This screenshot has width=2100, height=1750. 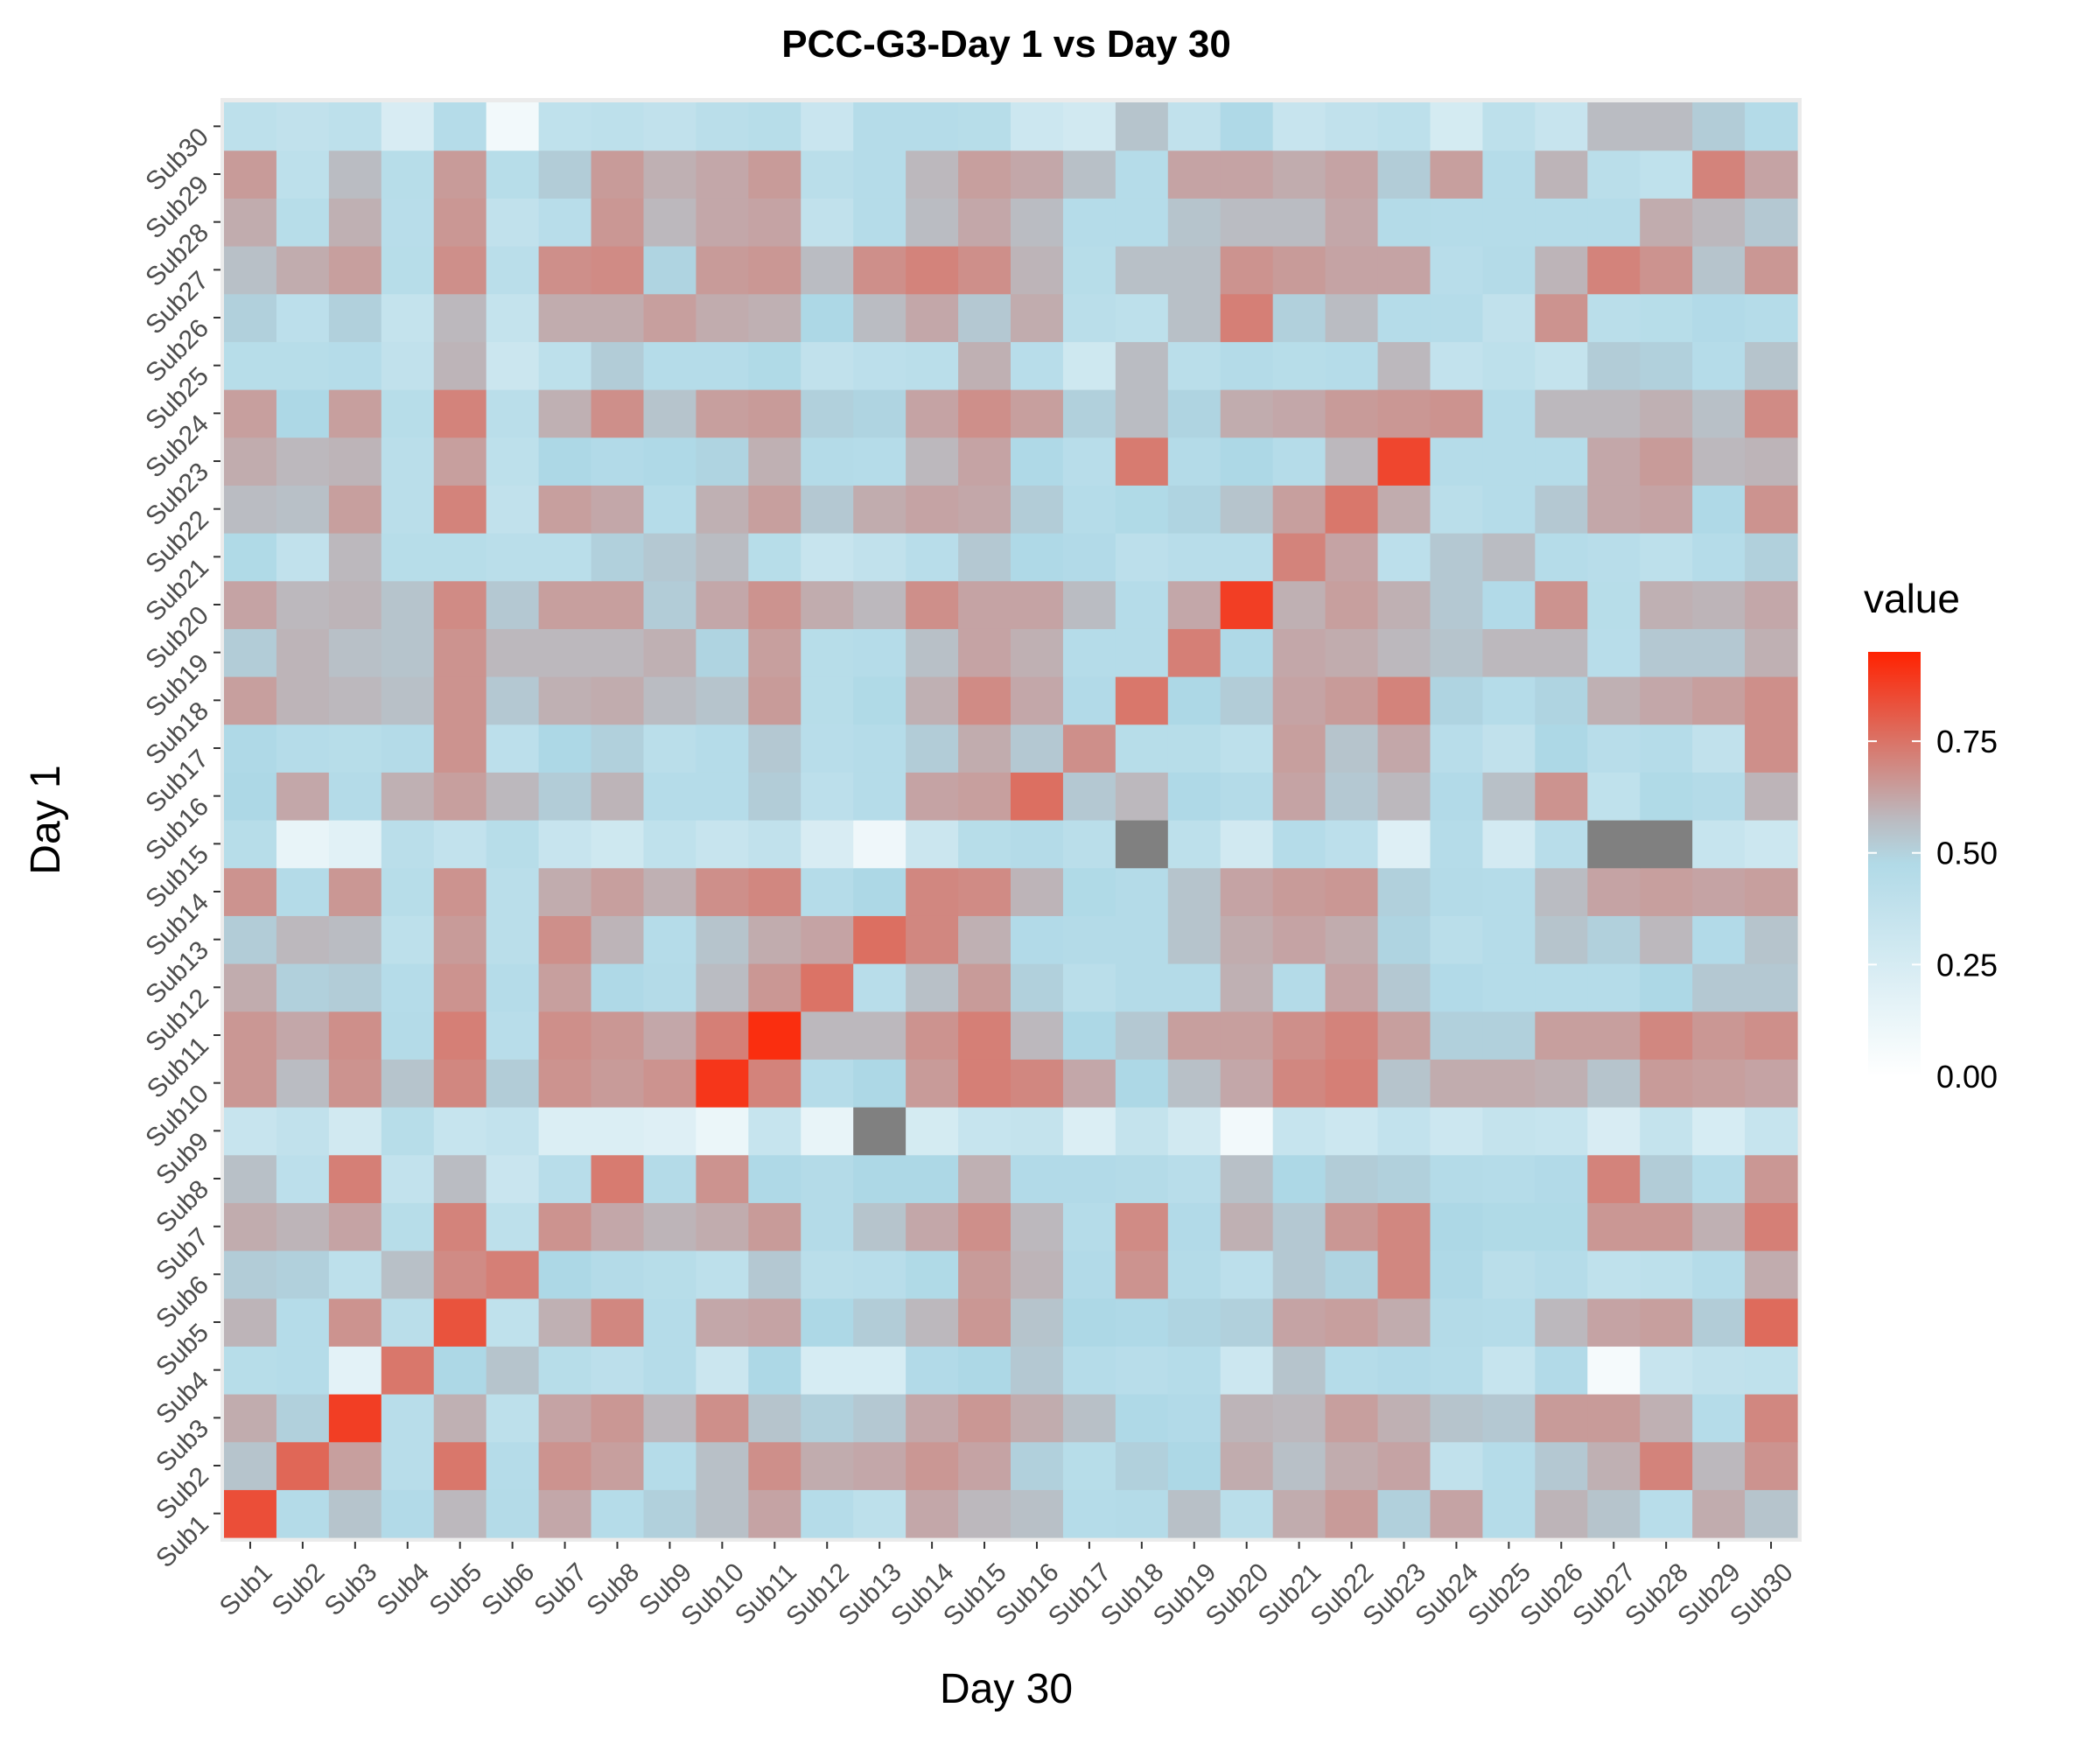 What do you see at coordinates (246, 1589) in the screenshot?
I see `x-tick-label: Sub1` at bounding box center [246, 1589].